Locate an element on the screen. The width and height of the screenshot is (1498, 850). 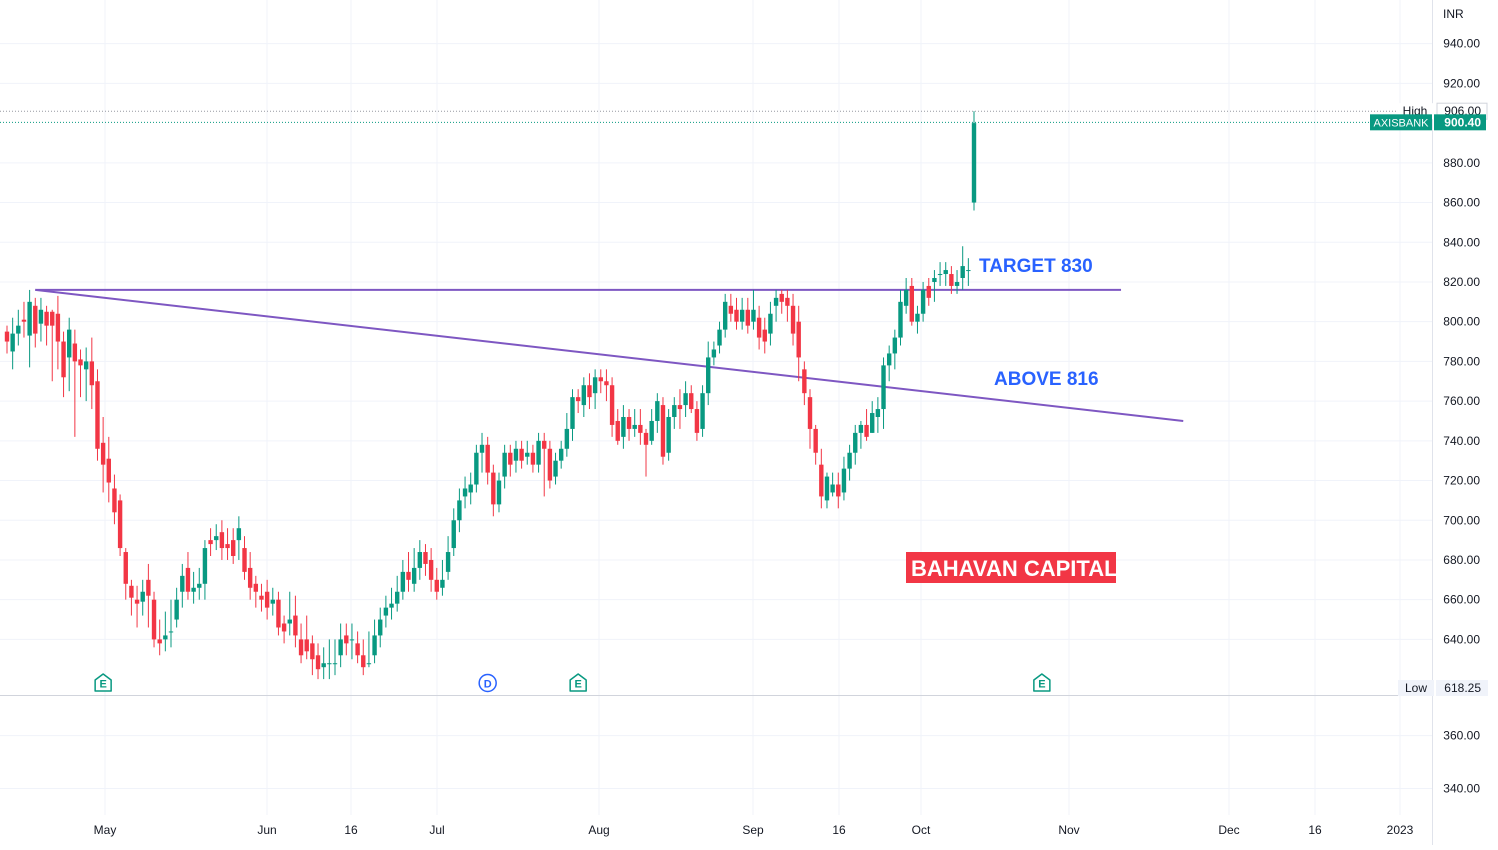
y-tick-label: 920.00 is located at coordinates (1461, 83).